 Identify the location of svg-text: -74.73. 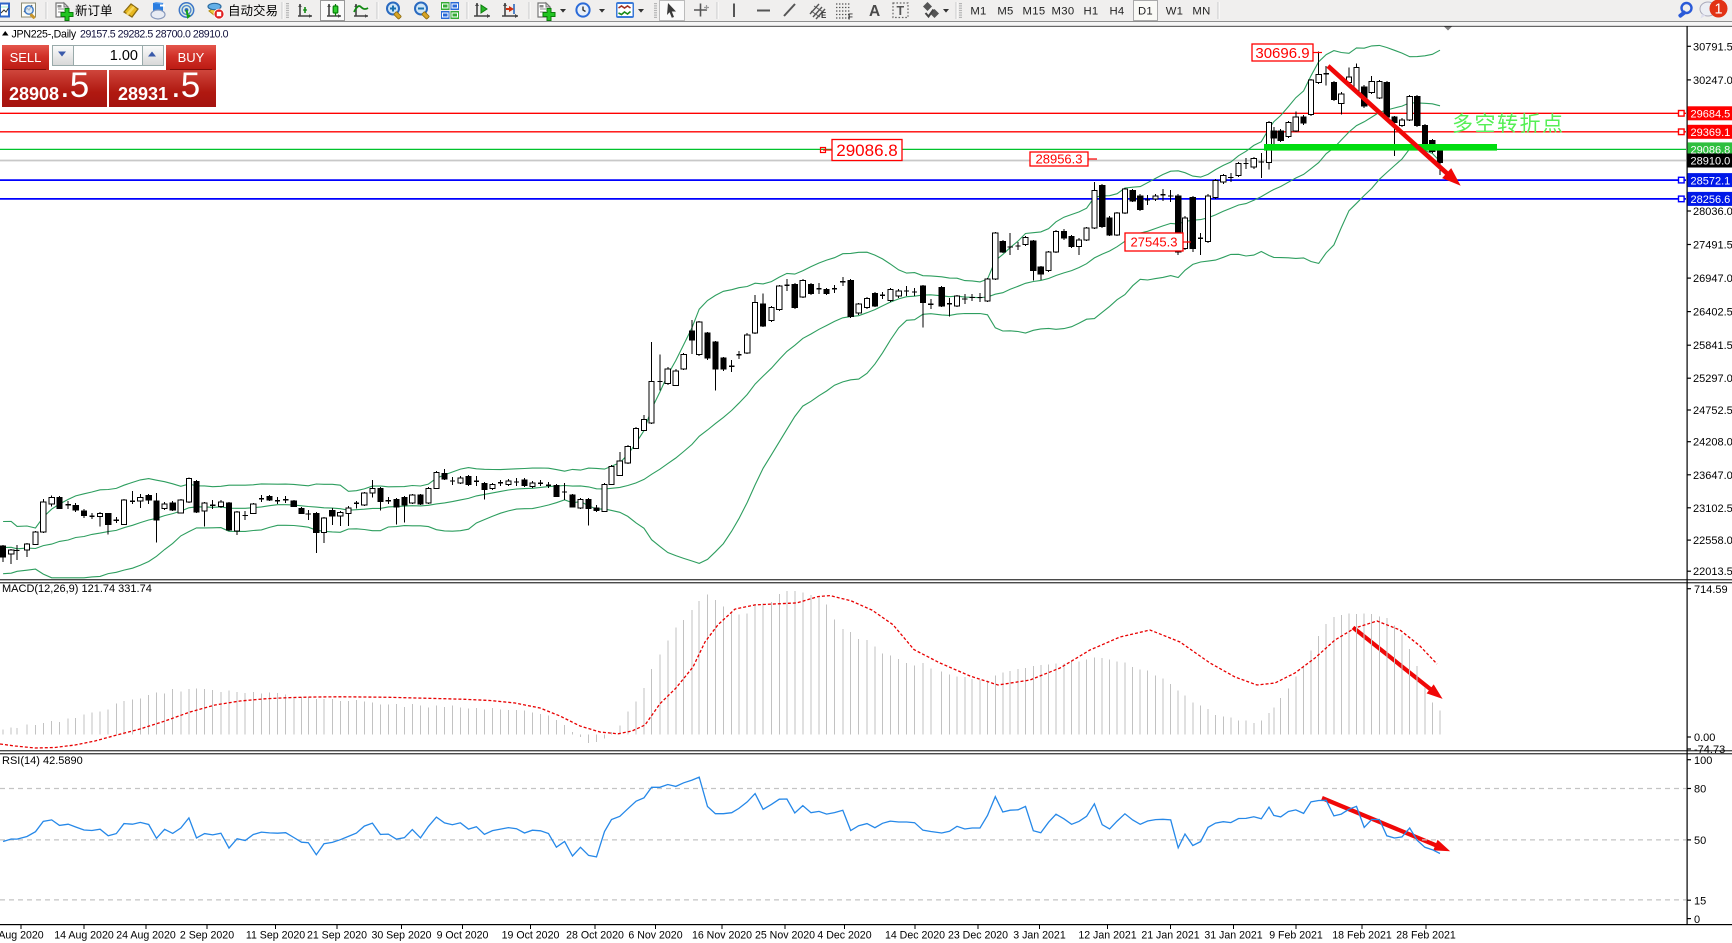
(1709, 750).